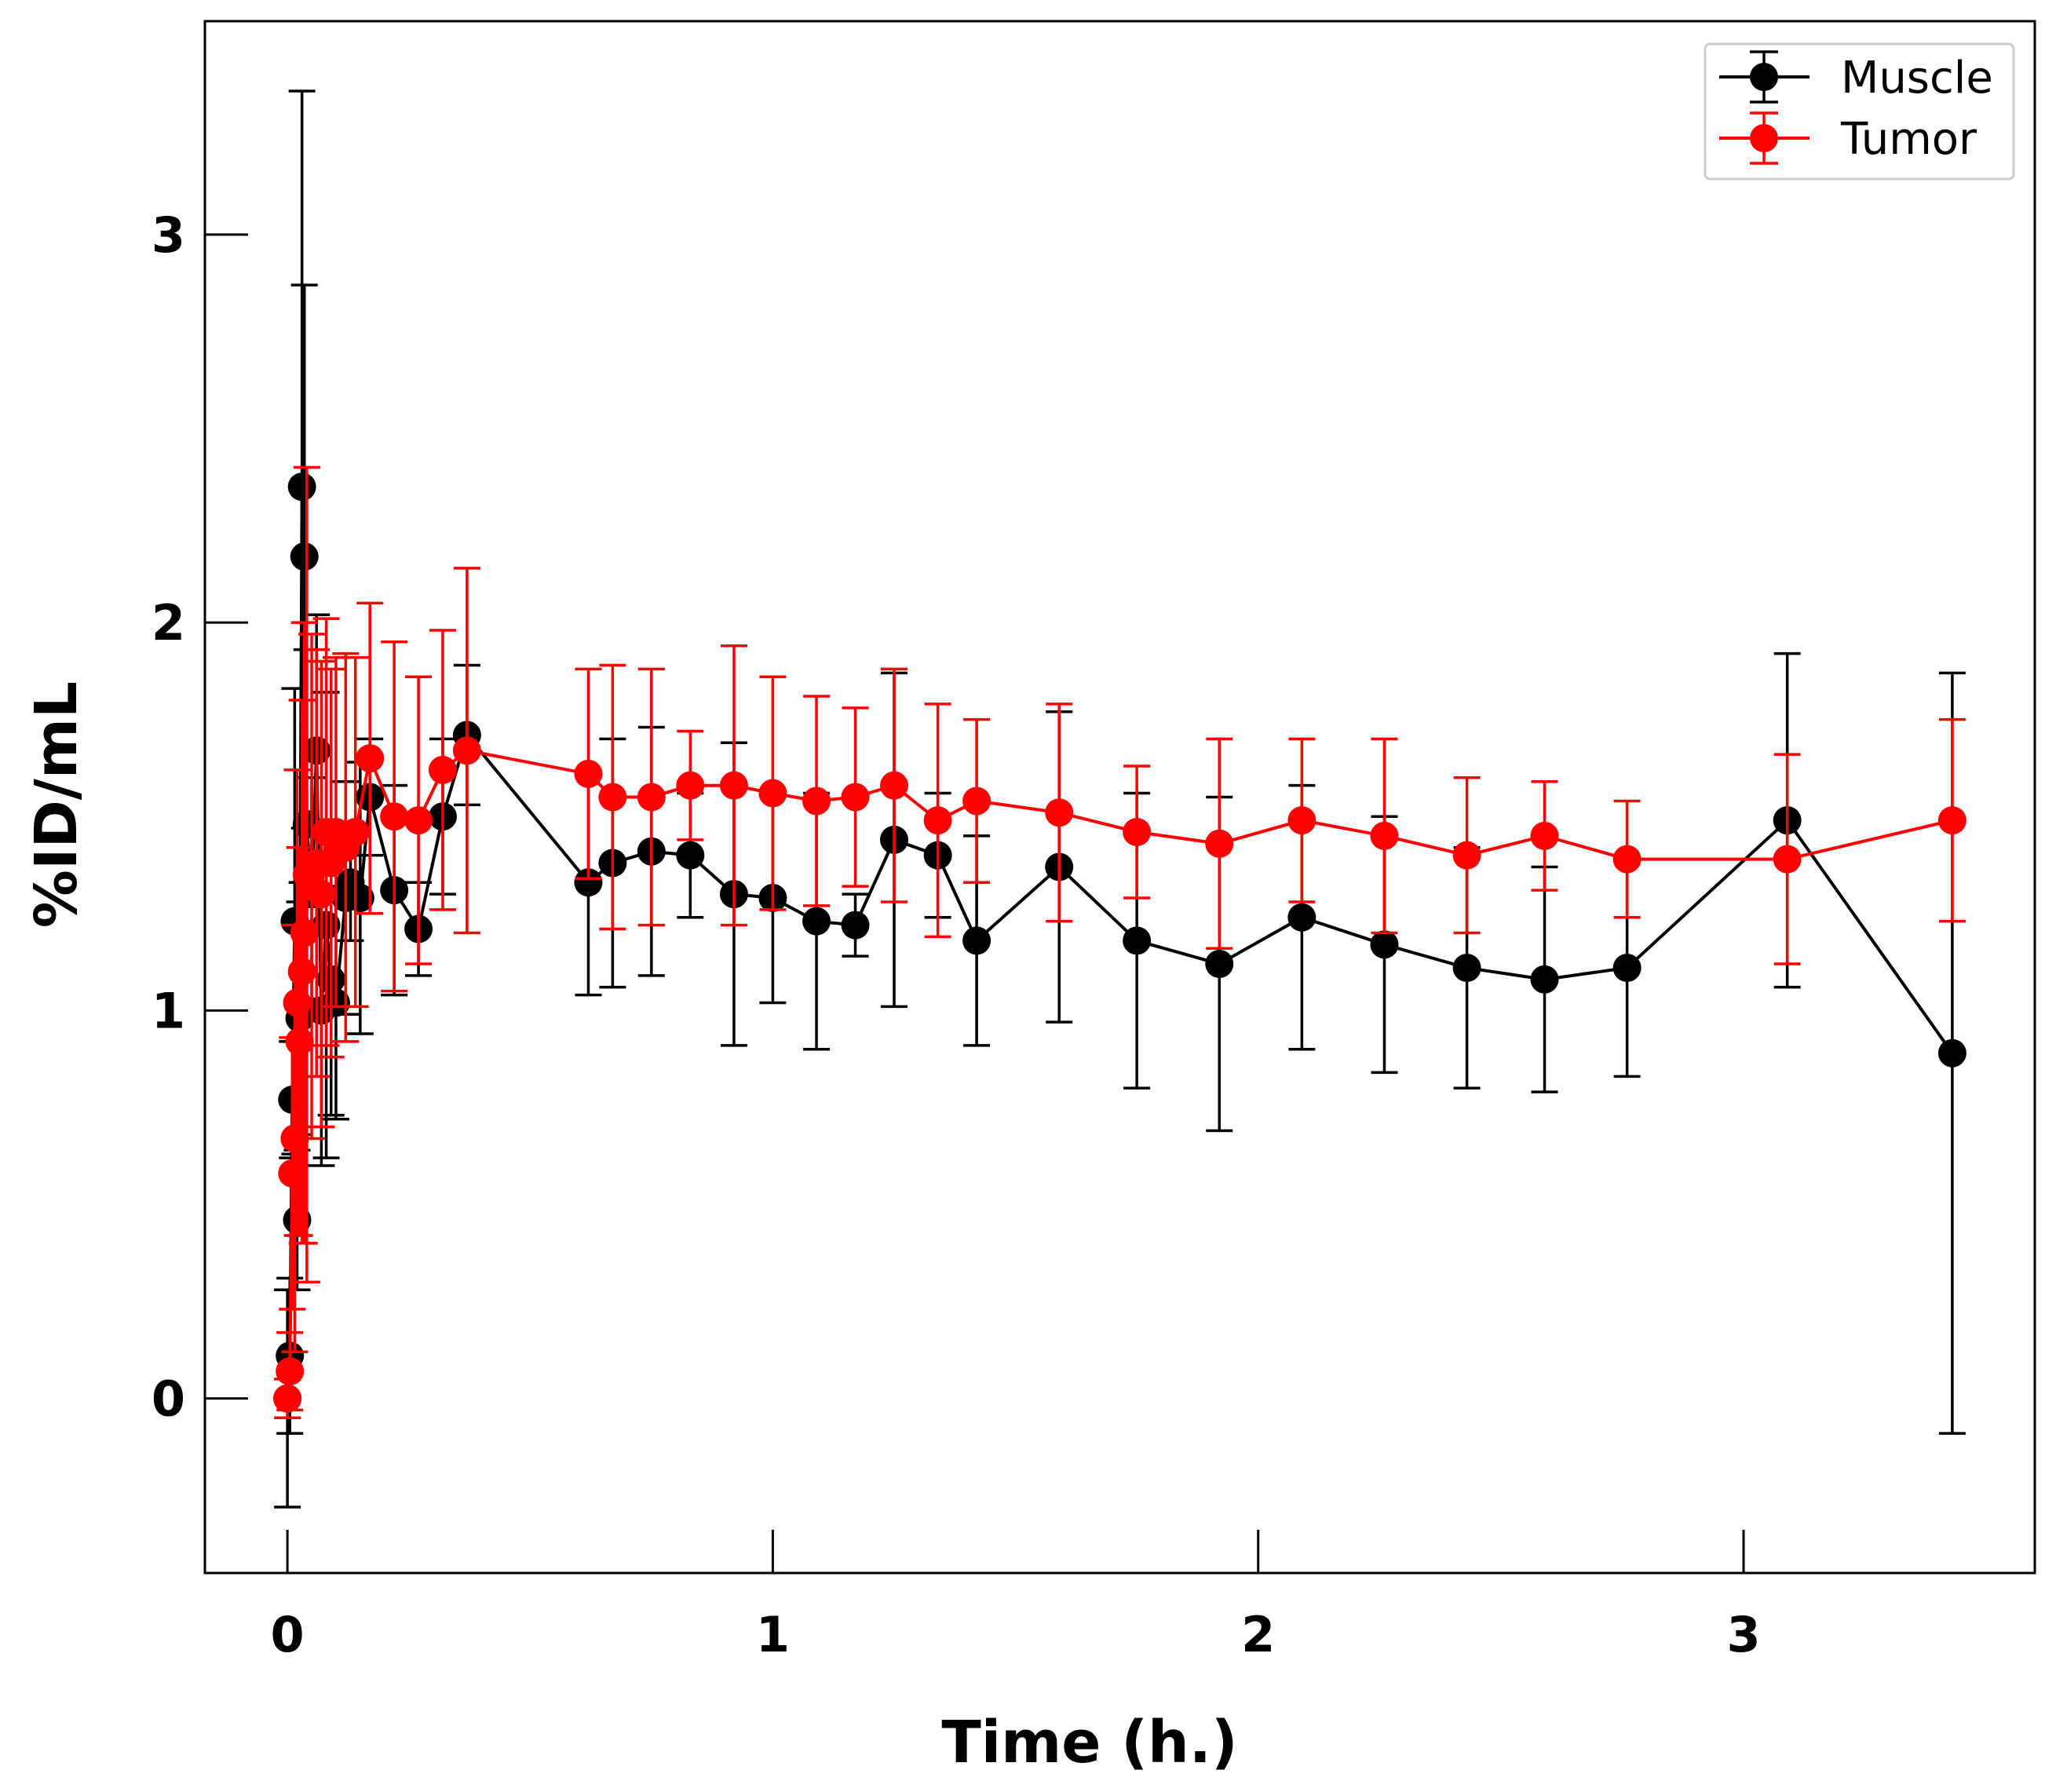 This screenshot has width=2056, height=1792. I want to click on x-tick-label: 0, so click(288, 1634).